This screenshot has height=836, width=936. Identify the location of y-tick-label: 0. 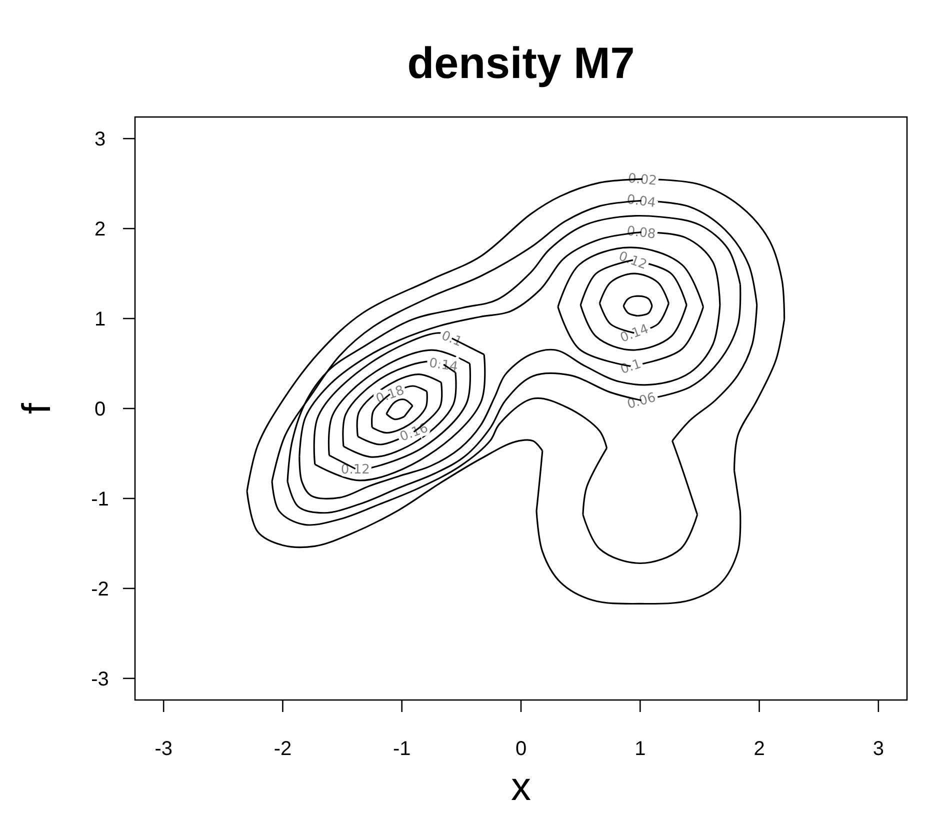
(100, 409).